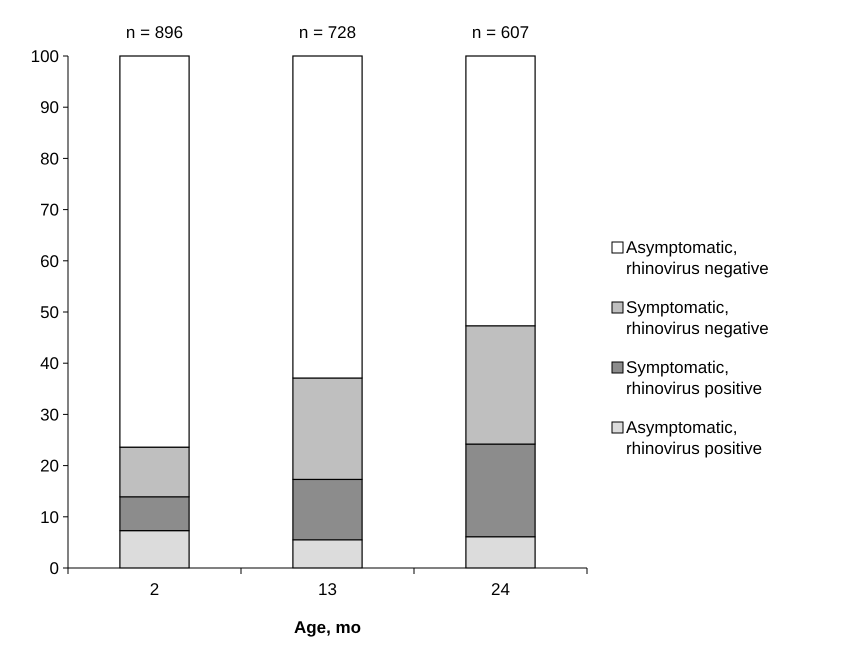 The height and width of the screenshot is (662, 865). I want to click on y-tick-label: 0, so click(54, 568).